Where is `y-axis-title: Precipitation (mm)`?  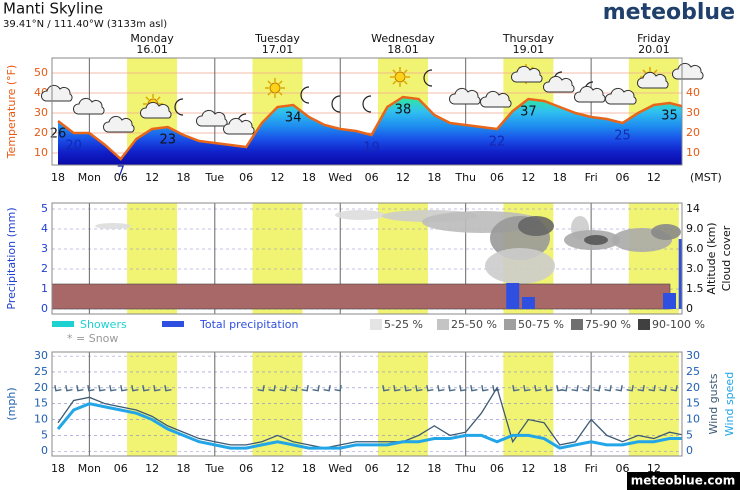 y-axis-title: Precipitation (mm) is located at coordinates (11, 258).